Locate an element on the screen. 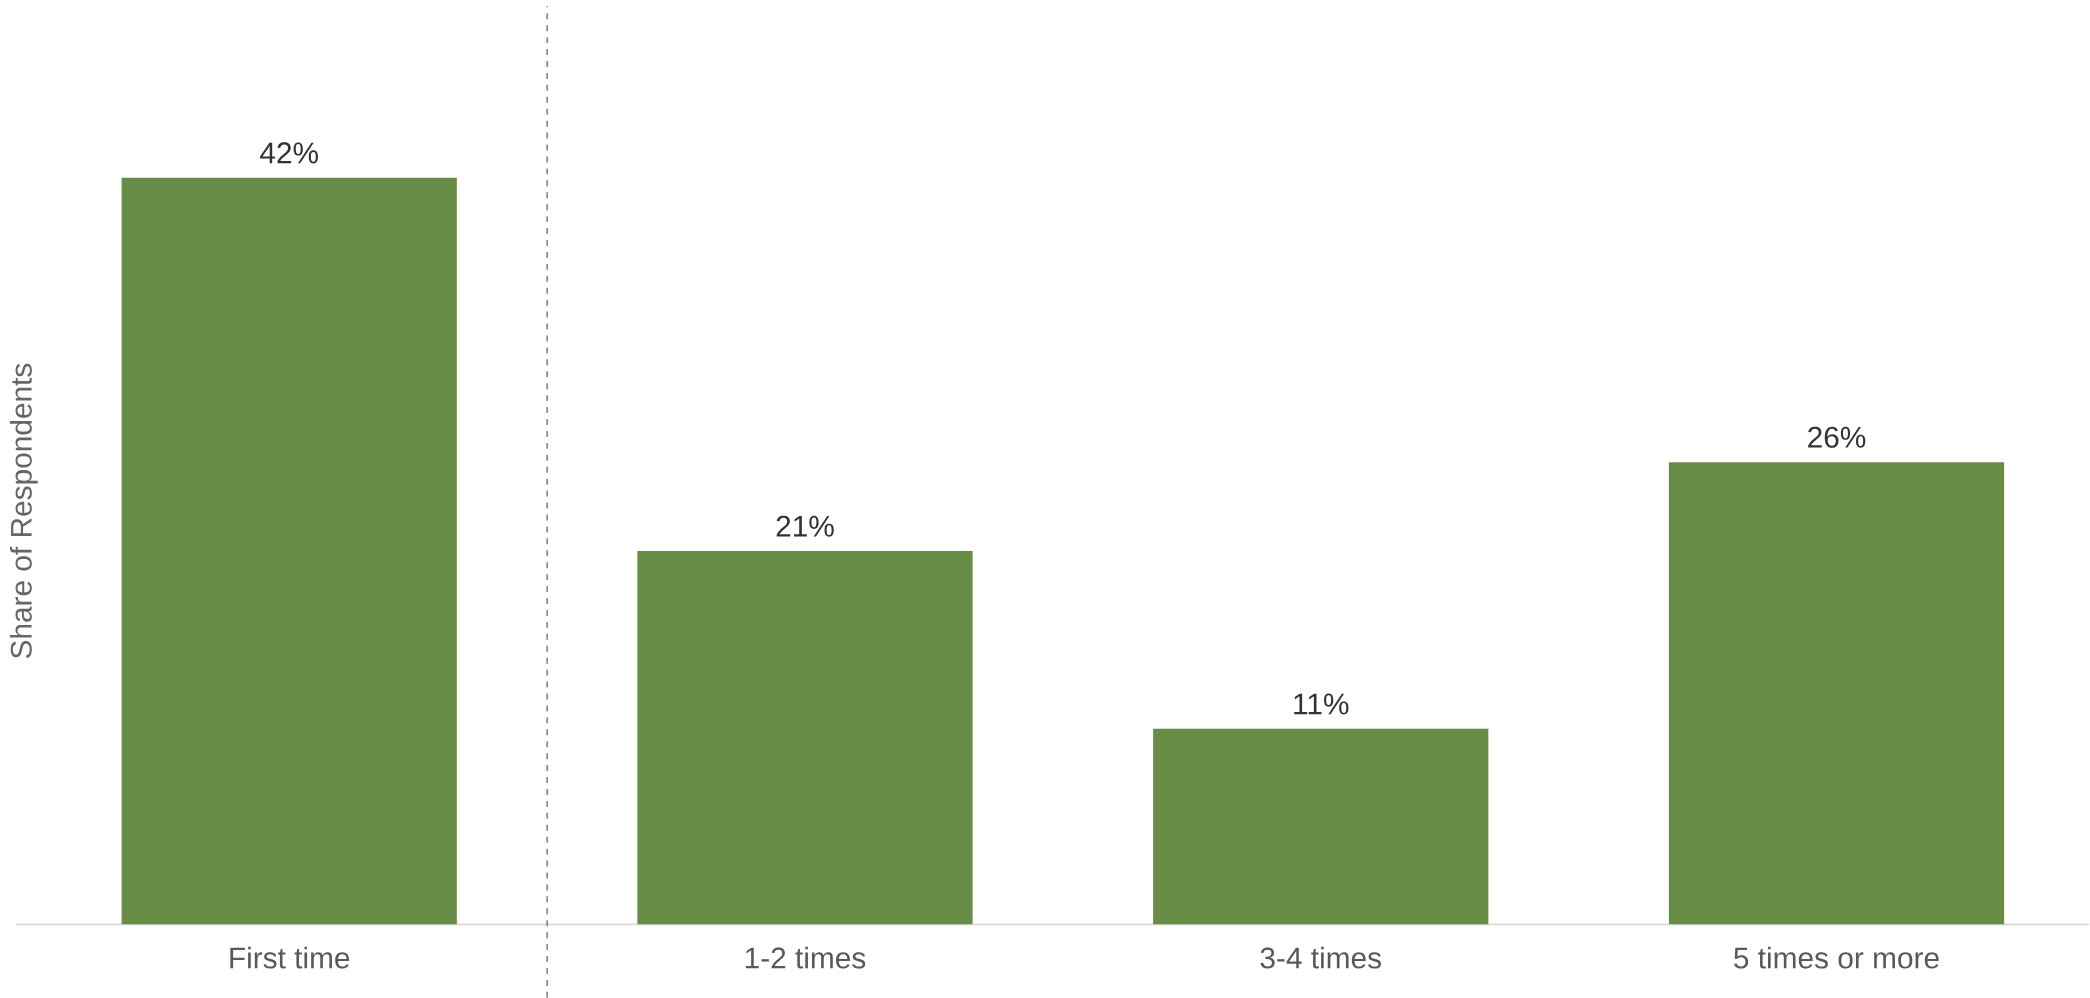 The width and height of the screenshot is (2090, 998). x-tick-label: First time is located at coordinates (290, 957).